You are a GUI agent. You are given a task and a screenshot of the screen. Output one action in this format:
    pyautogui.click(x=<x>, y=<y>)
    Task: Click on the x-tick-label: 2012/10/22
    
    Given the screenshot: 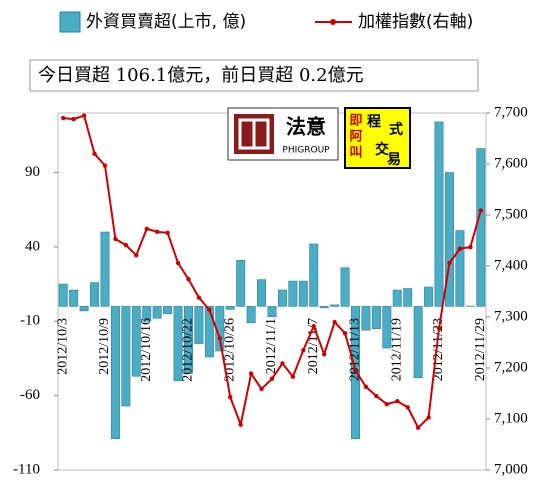 What is the action you would take?
    pyautogui.click(x=188, y=350)
    